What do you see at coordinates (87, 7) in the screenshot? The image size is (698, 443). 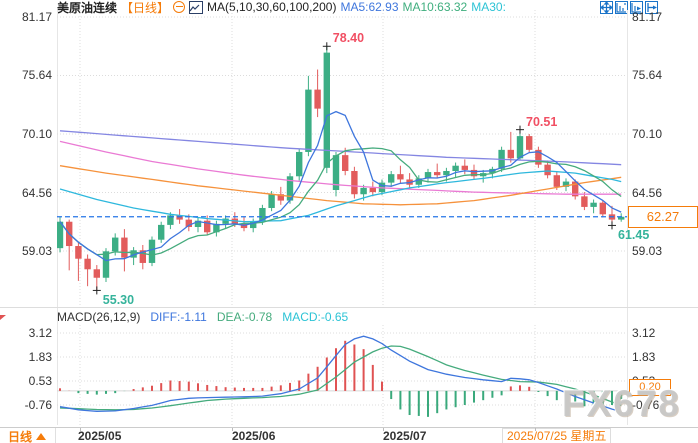 I see `symbol-name: 美原油连续` at bounding box center [87, 7].